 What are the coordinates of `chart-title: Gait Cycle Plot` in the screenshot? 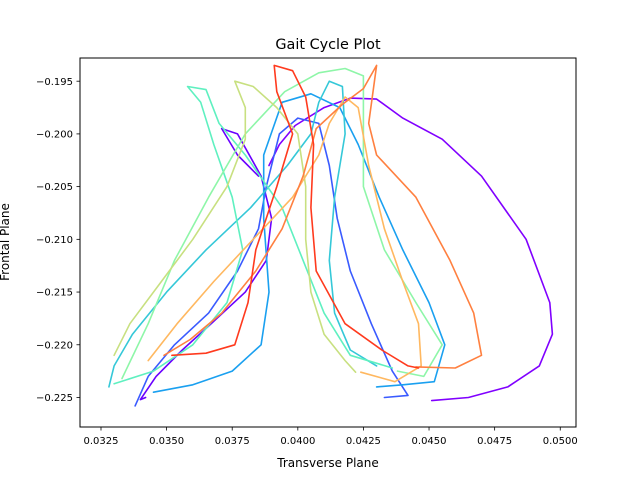 It's located at (328, 45).